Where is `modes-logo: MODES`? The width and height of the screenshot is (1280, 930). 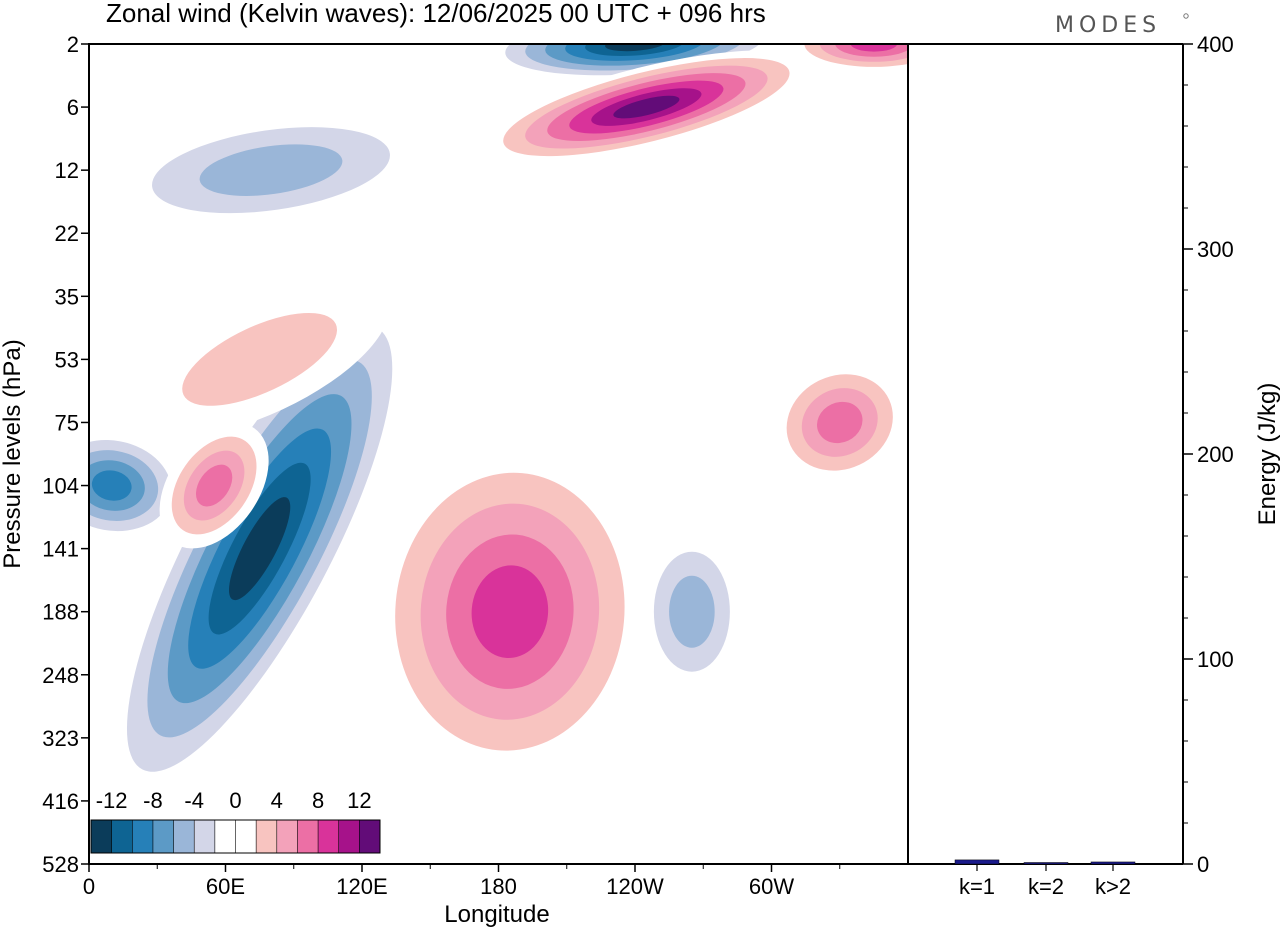
modes-logo: MODES is located at coordinates (1108, 25).